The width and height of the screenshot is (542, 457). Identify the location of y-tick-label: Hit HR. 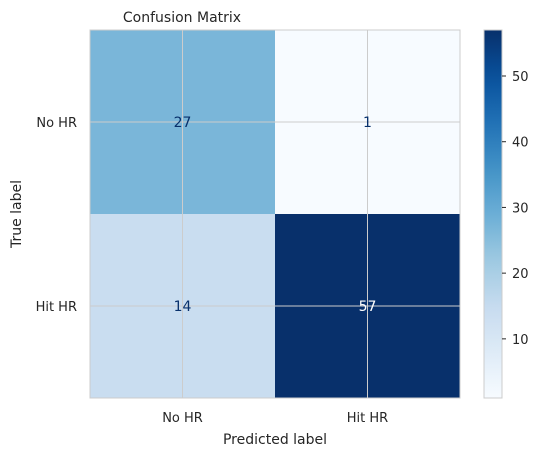
(56, 307).